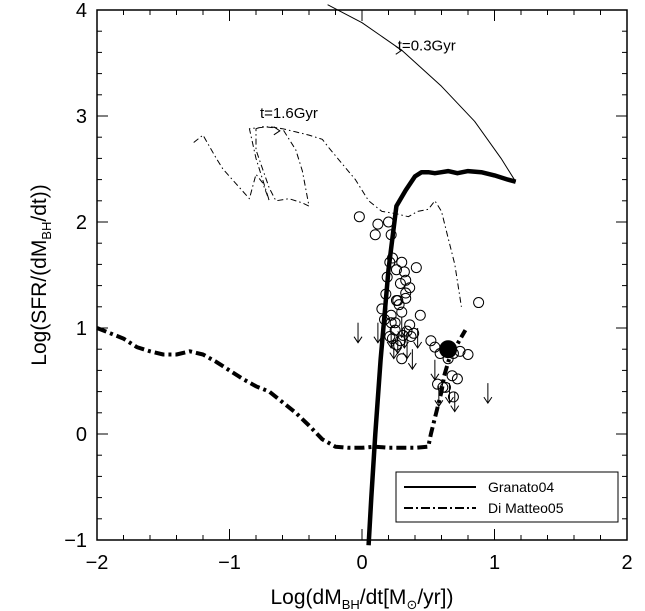  Describe the element at coordinates (289, 113) in the screenshot. I see `time-annotation: t=1.6Gyr` at that location.